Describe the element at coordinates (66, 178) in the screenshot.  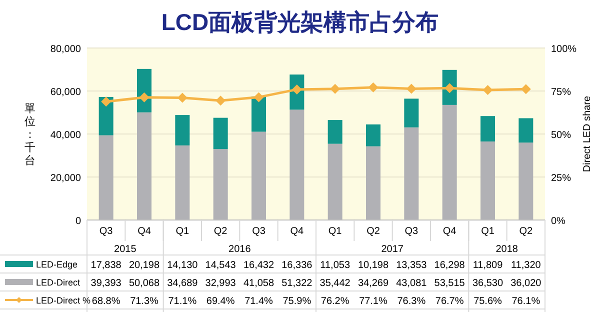
I see `y-tick-label: 20,000` at that location.